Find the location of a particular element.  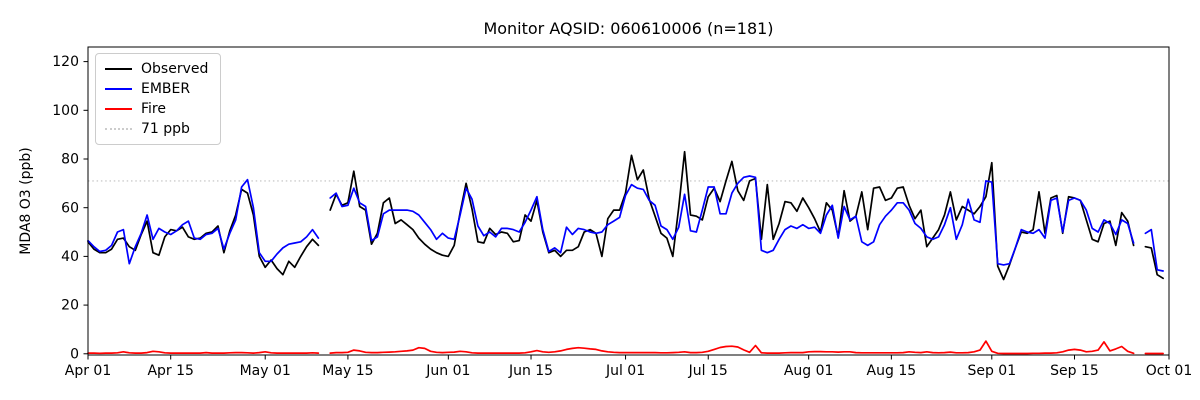

x-tick-label: Aug 15 is located at coordinates (892, 371).